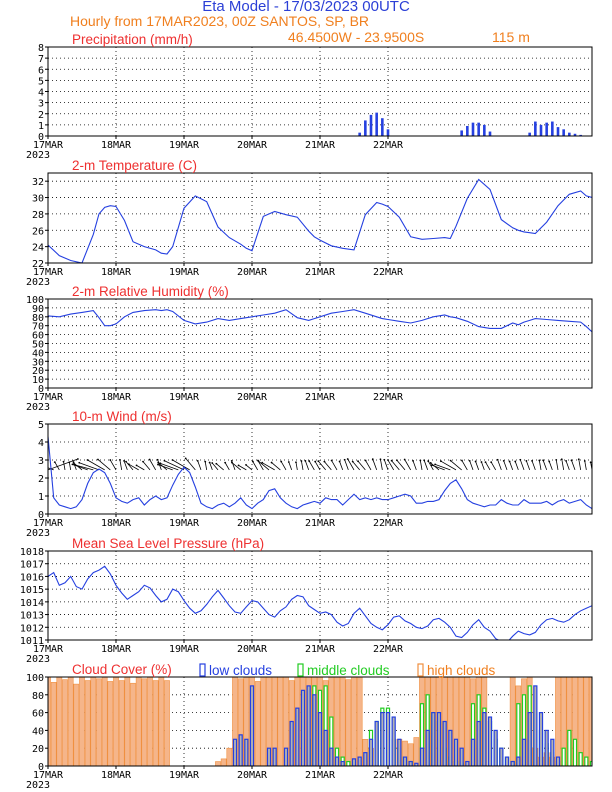  Describe the element at coordinates (41, 48) in the screenshot. I see `y-tick-label: 8` at that location.